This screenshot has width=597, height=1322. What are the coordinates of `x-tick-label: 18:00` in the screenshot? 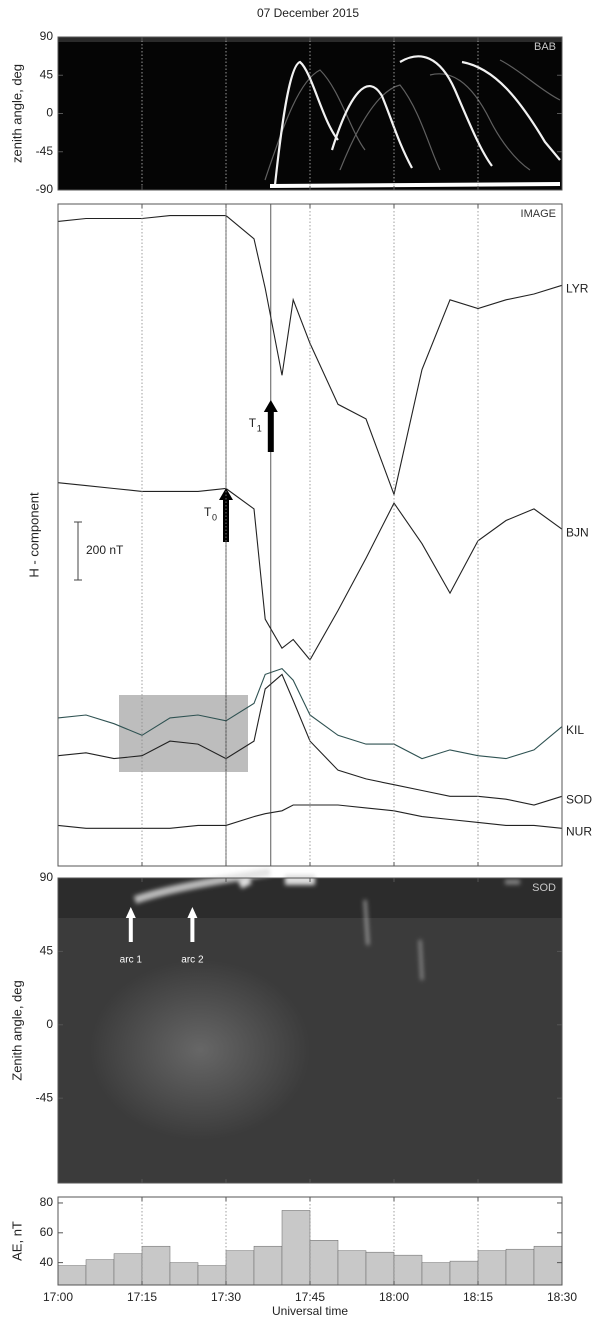 It's located at (394, 1297).